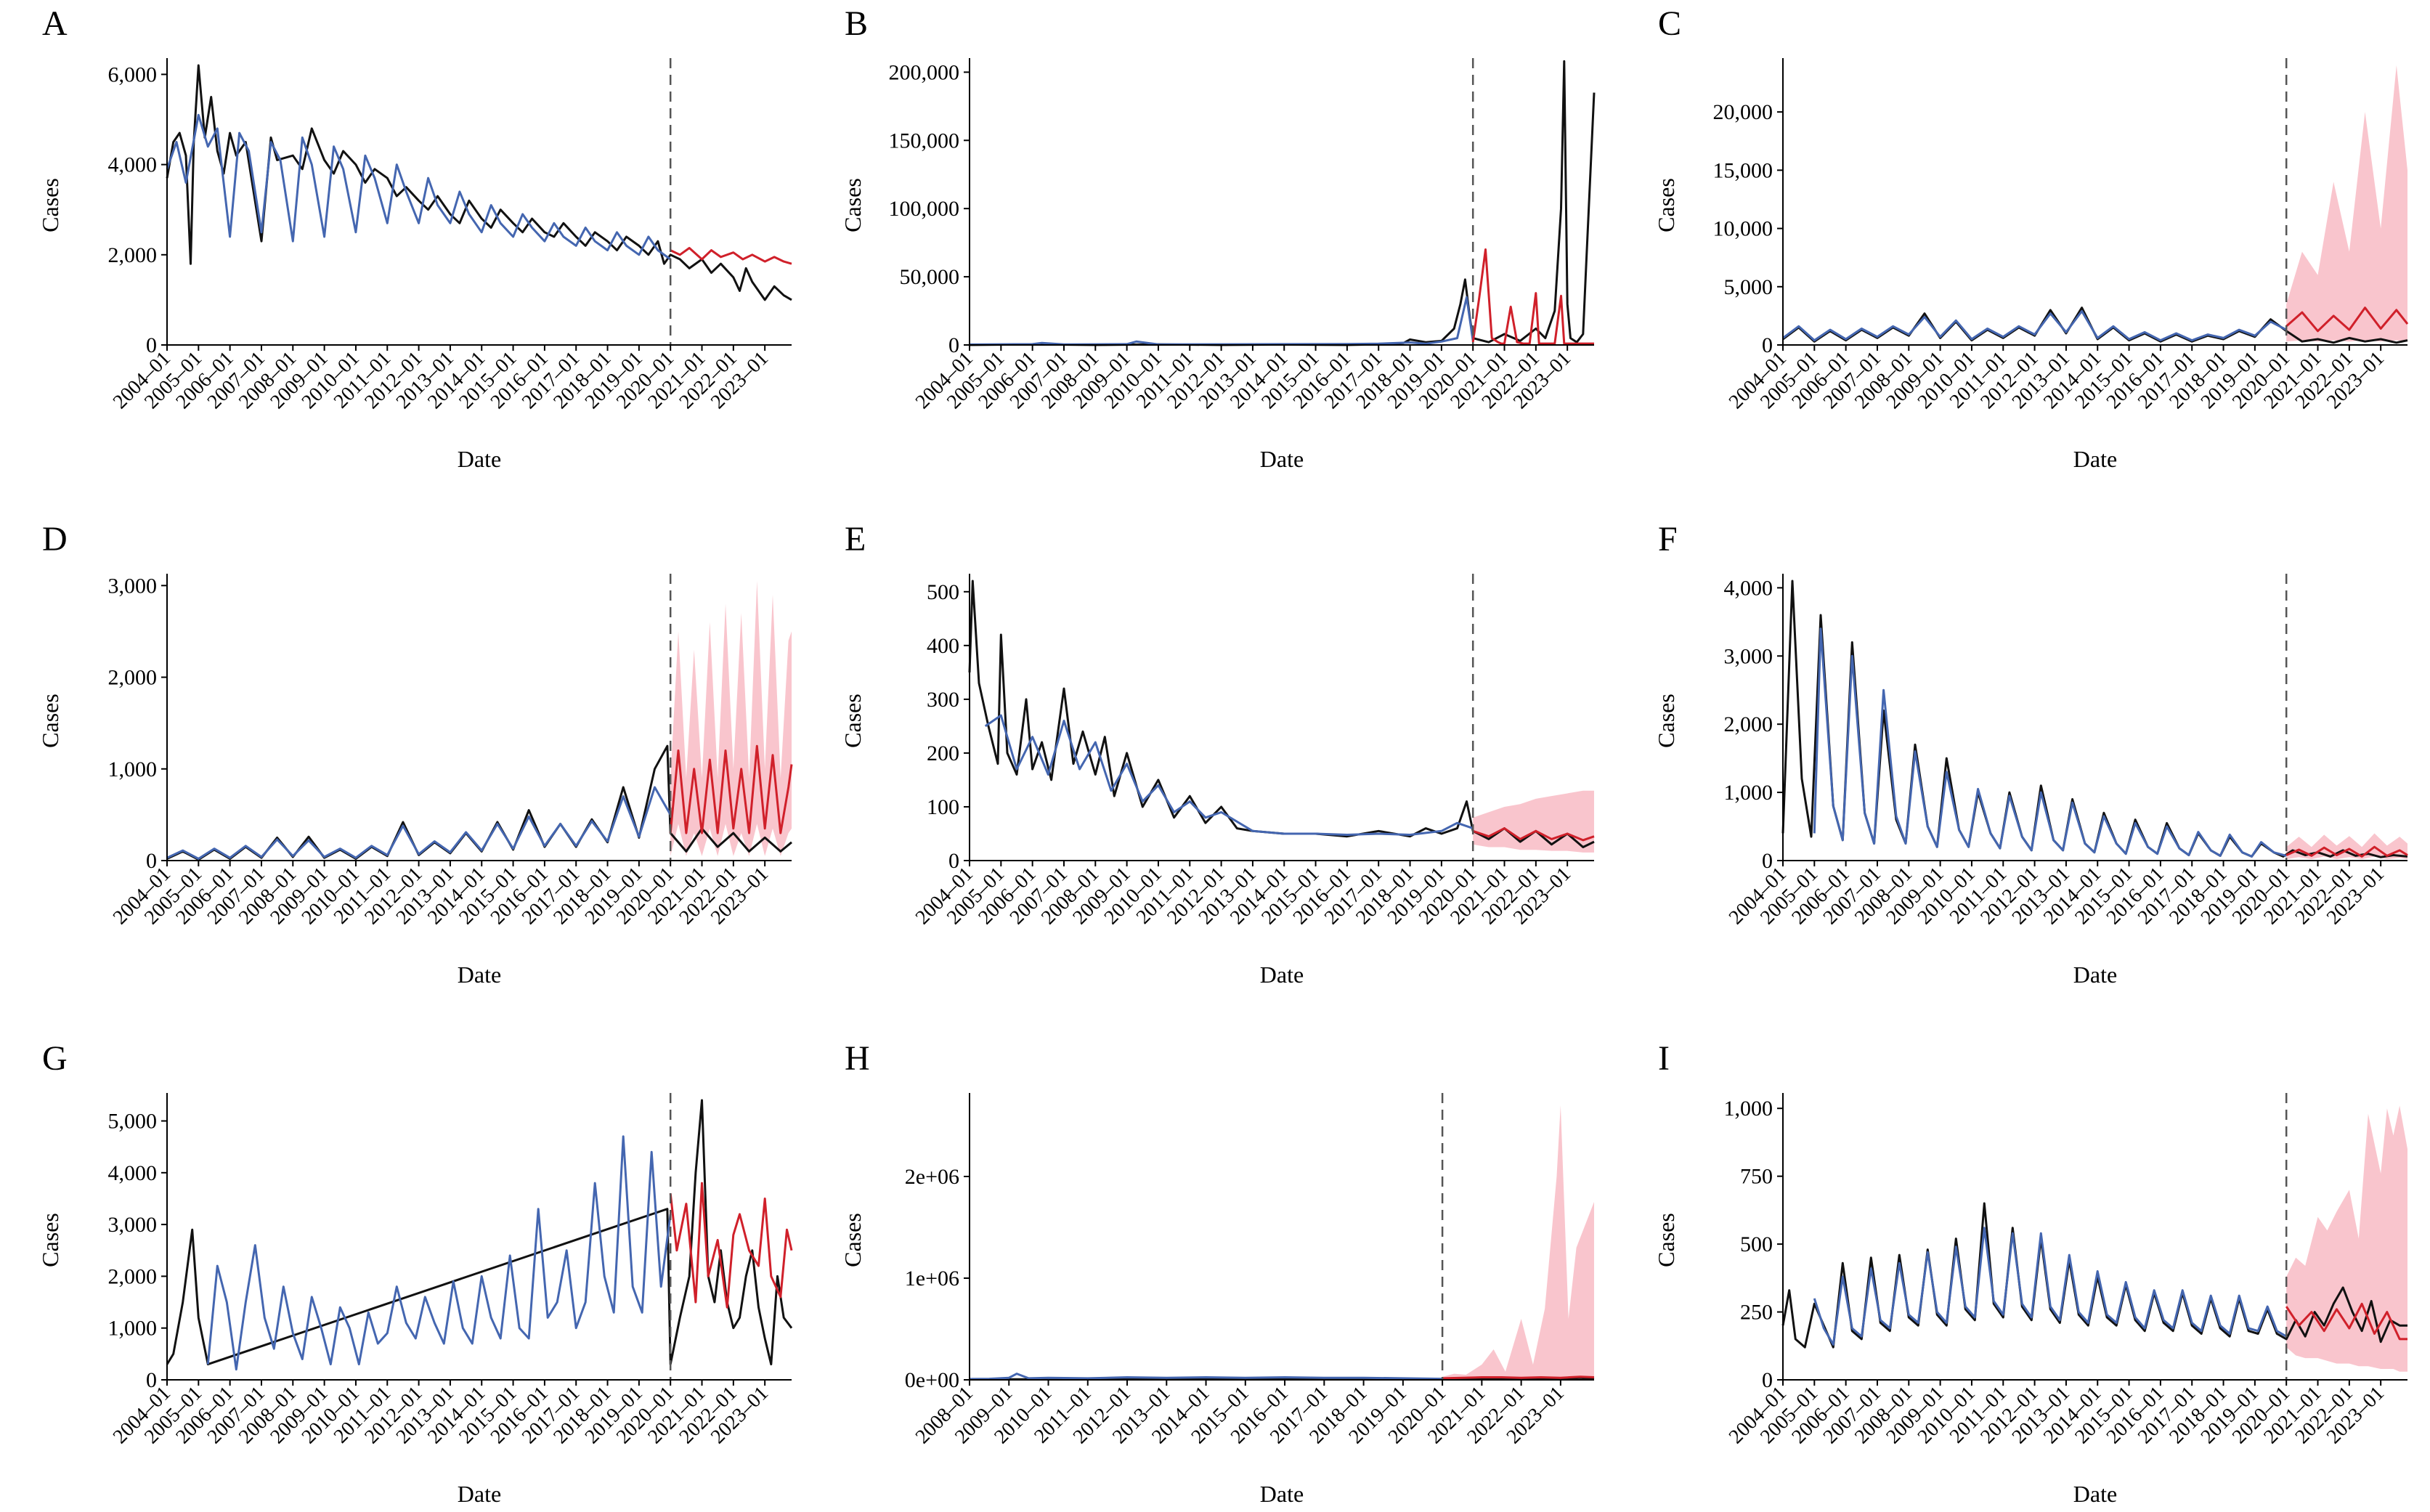  I want to click on panel-a-y-axis-title: Cases, so click(50, 205).